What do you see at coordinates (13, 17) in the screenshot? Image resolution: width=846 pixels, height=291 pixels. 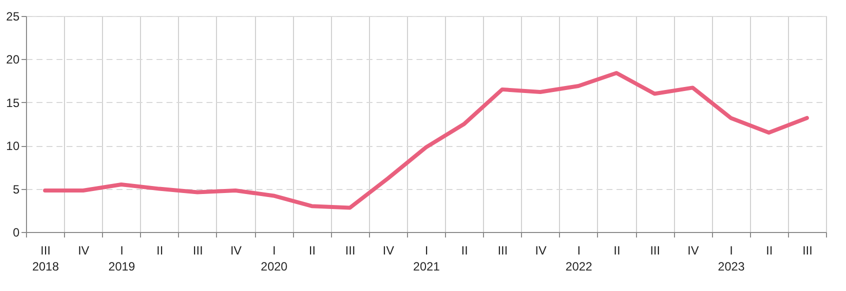 I see `y-tick-label: 25` at bounding box center [13, 17].